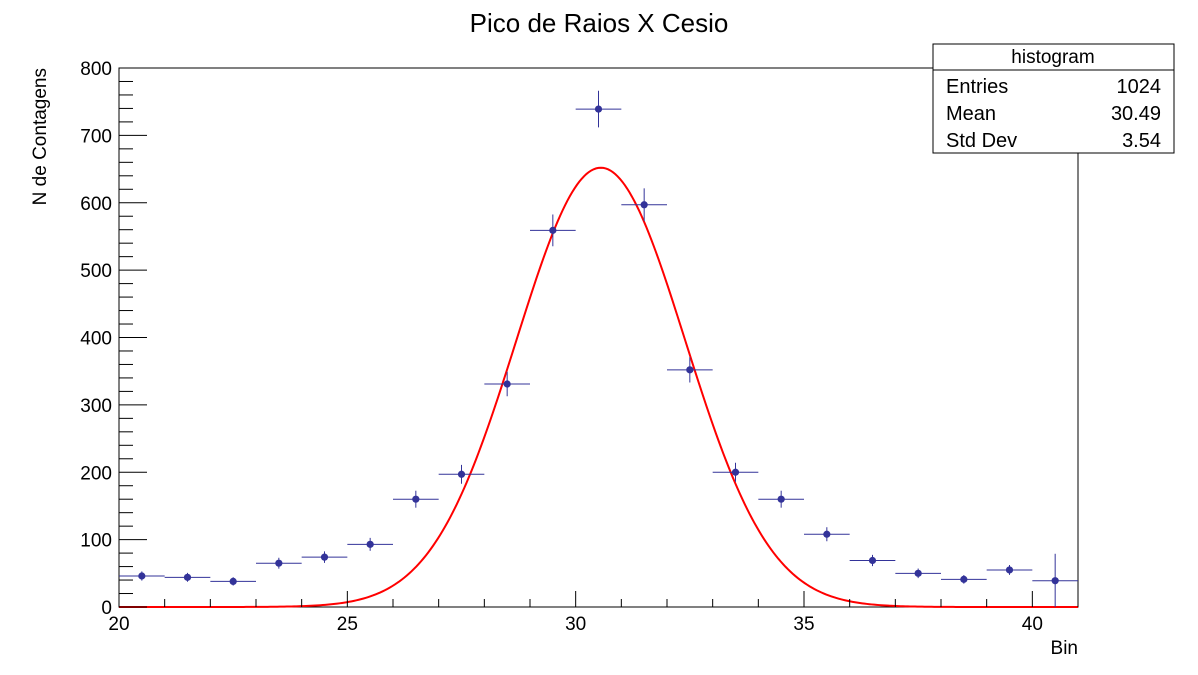 The height and width of the screenshot is (675, 1198). Describe the element at coordinates (347, 624) in the screenshot. I see `x-tick-label: 25` at that location.